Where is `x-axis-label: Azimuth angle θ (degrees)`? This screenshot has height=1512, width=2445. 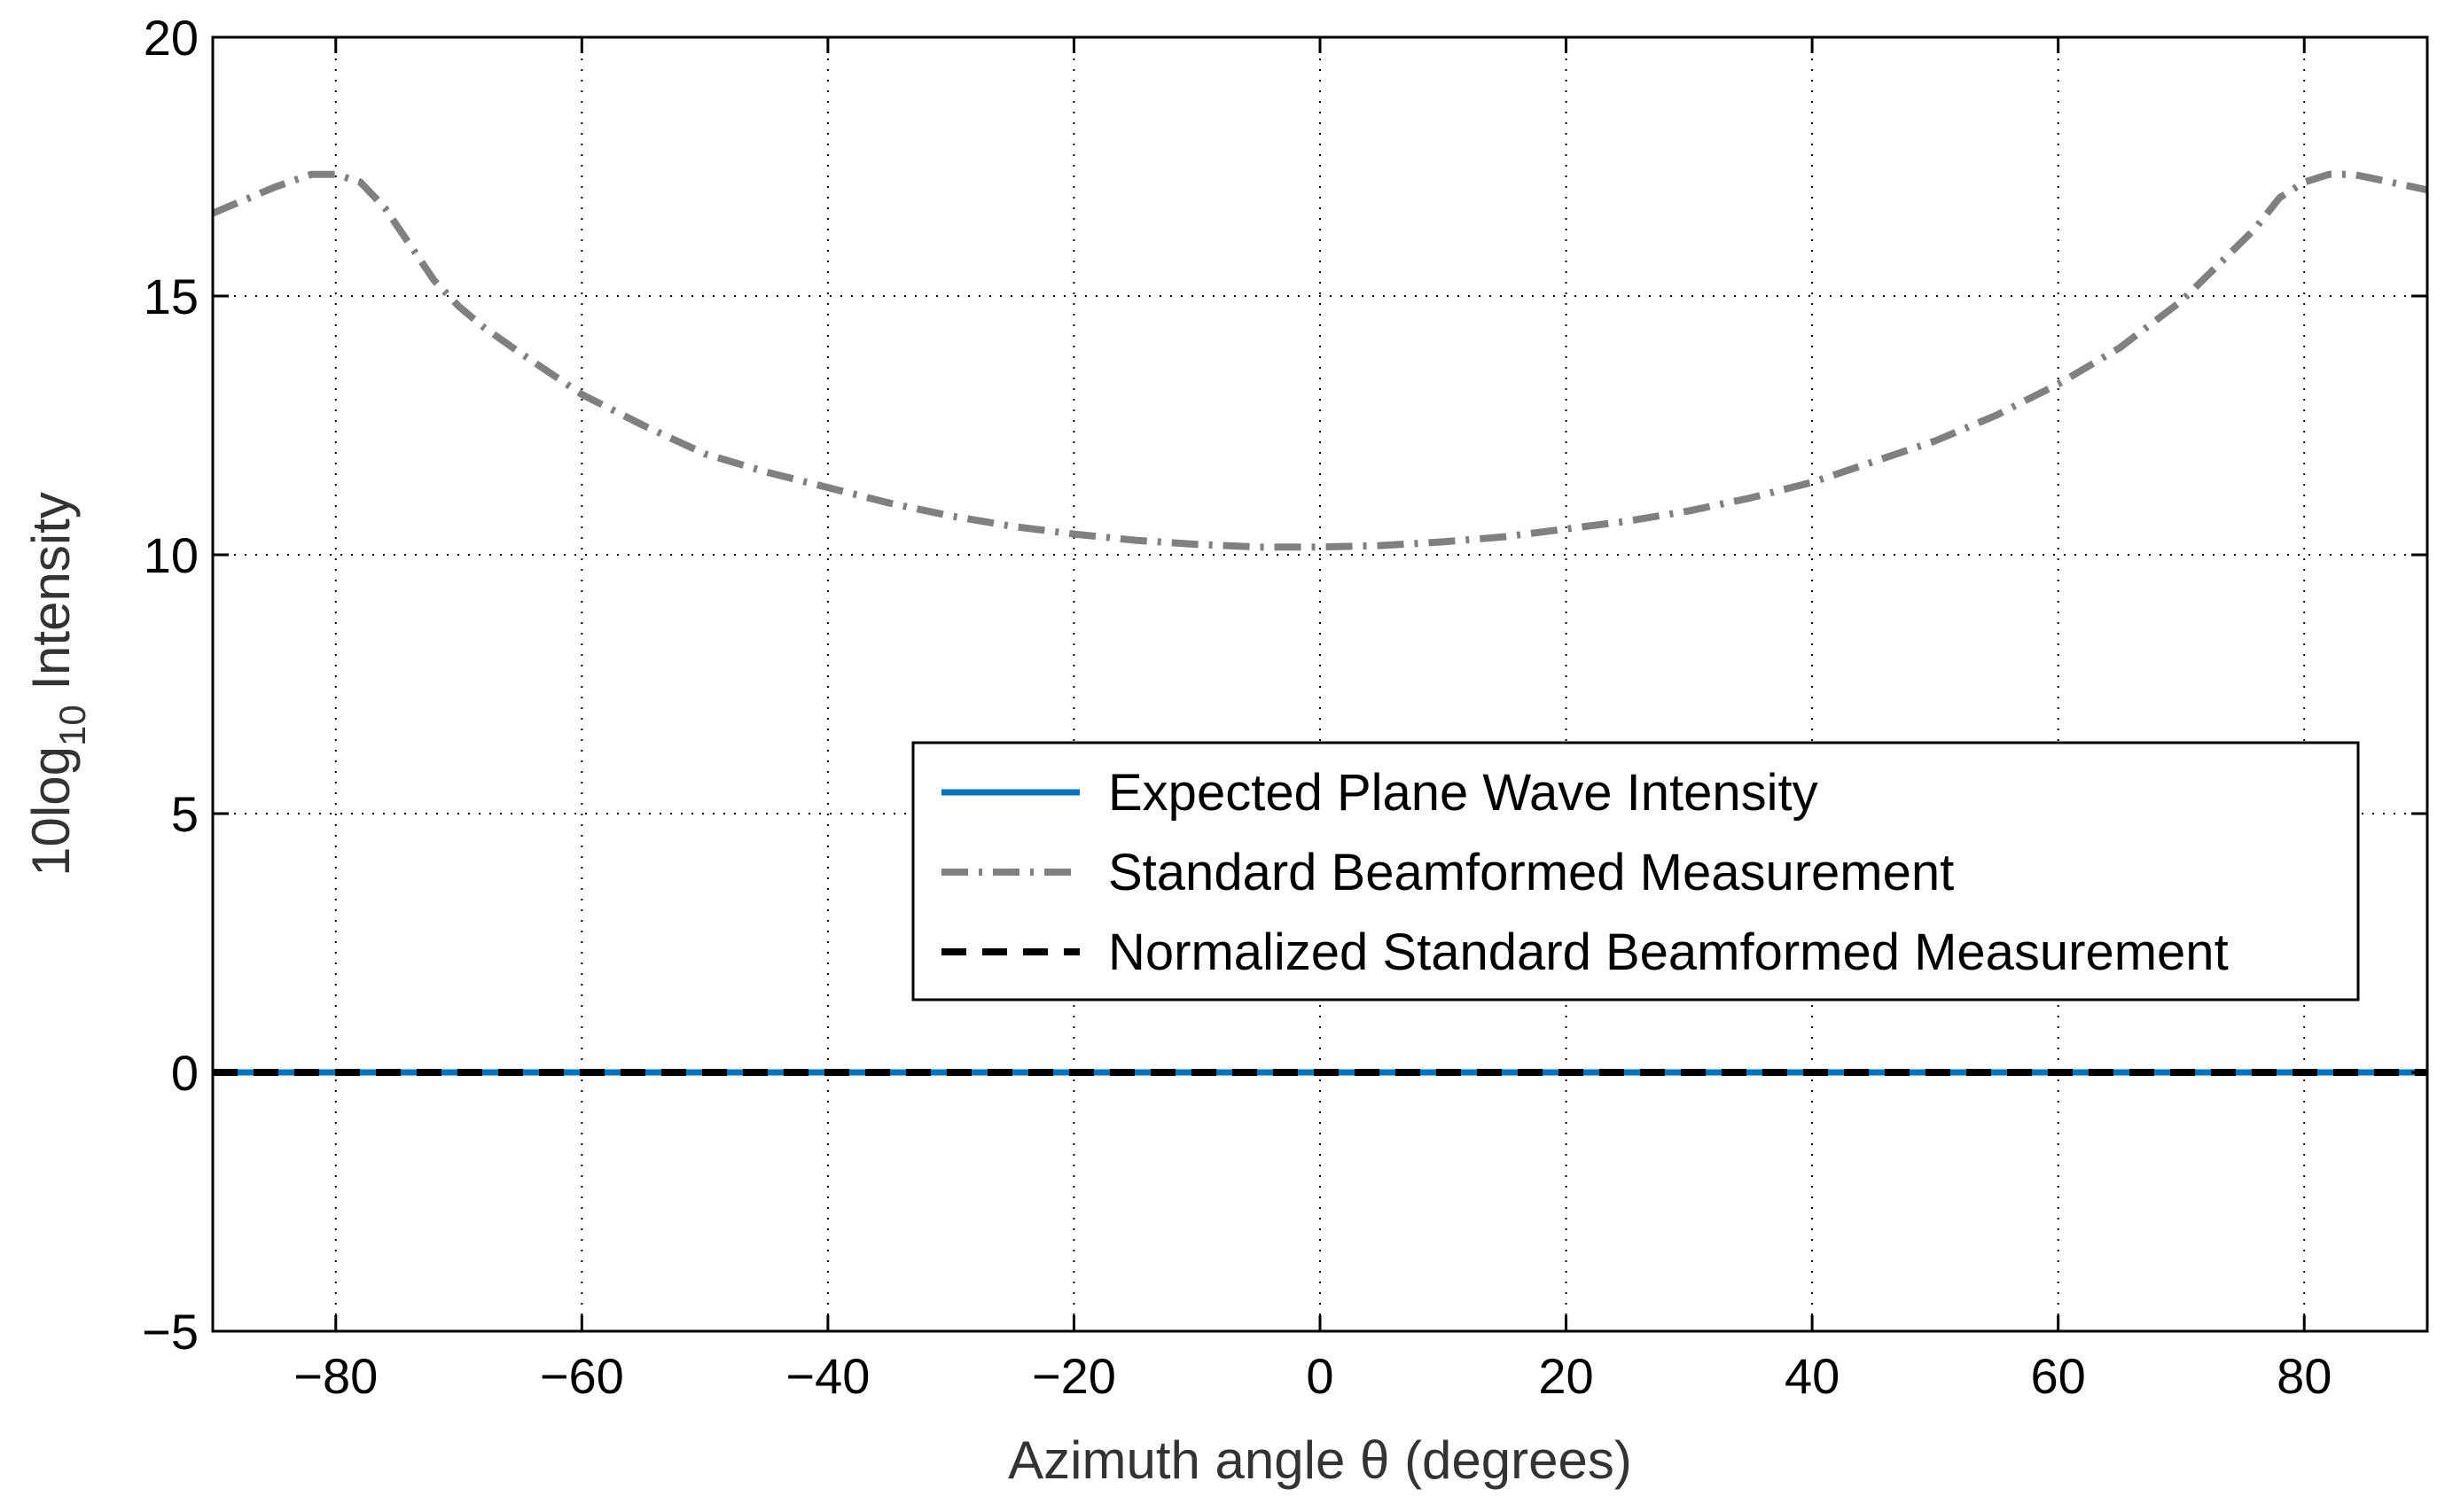 x-axis-label: Azimuth angle θ (degrees) is located at coordinates (1320, 1460).